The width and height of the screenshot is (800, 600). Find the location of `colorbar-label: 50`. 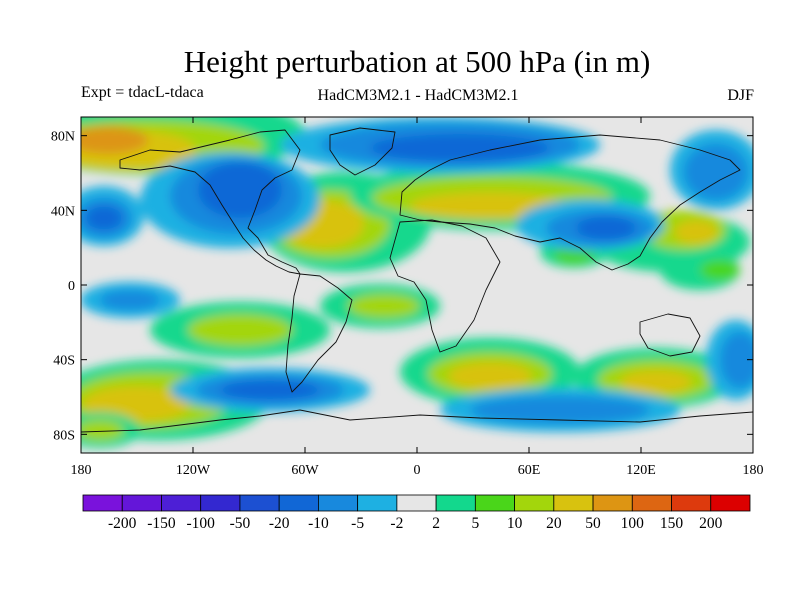

colorbar-label: 50 is located at coordinates (593, 523).